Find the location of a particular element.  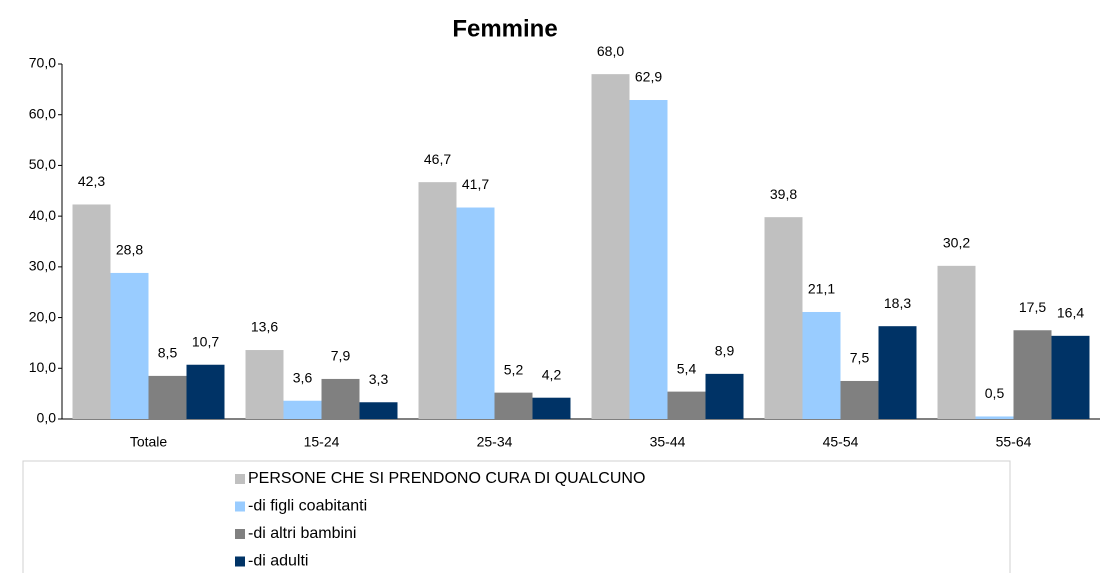

value-label: 7,9 is located at coordinates (341, 356).